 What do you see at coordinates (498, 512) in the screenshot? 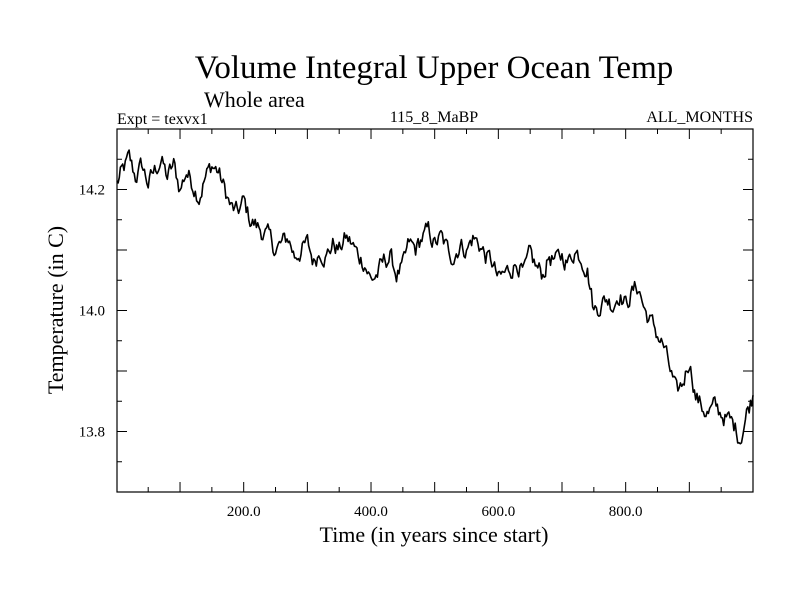
I see `x-tick-label: 600.0` at bounding box center [498, 512].